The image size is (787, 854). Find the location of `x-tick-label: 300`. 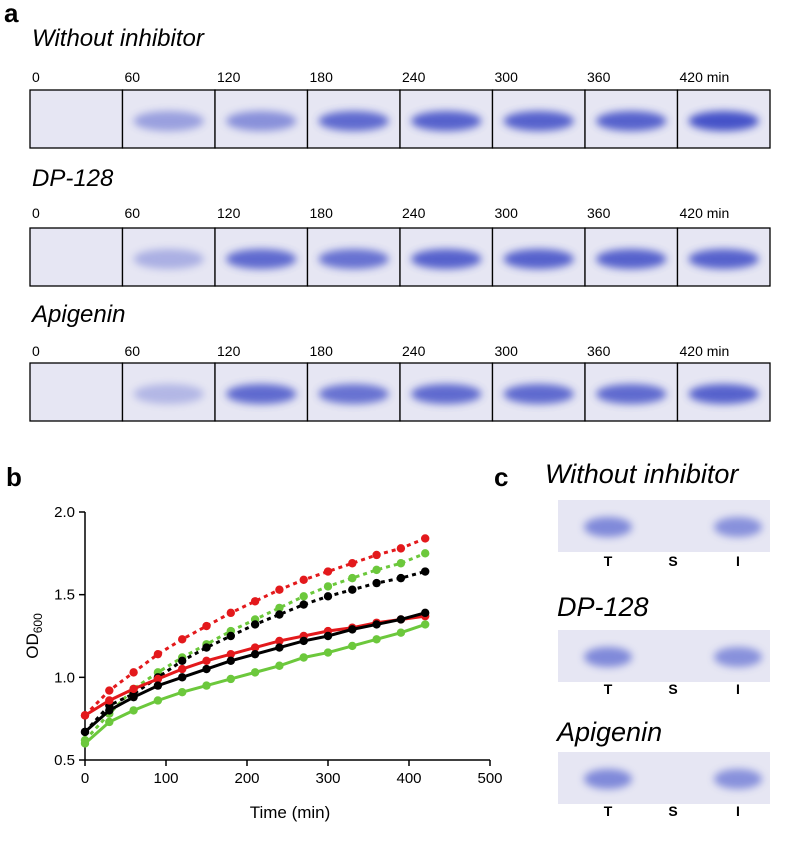

x-tick-label: 300 is located at coordinates (327, 778).